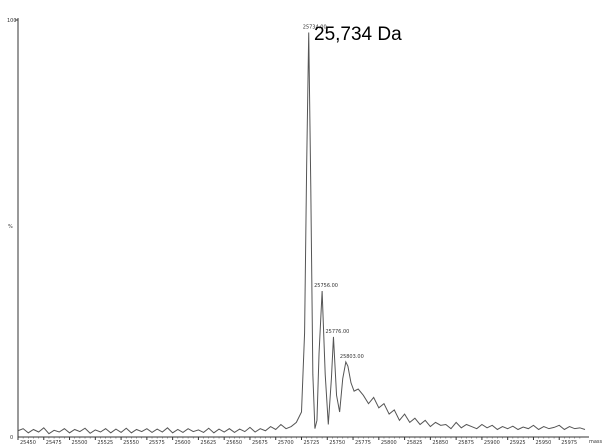  What do you see at coordinates (312, 443) in the screenshot?
I see `x-tick-label-11: 25725` at bounding box center [312, 443].